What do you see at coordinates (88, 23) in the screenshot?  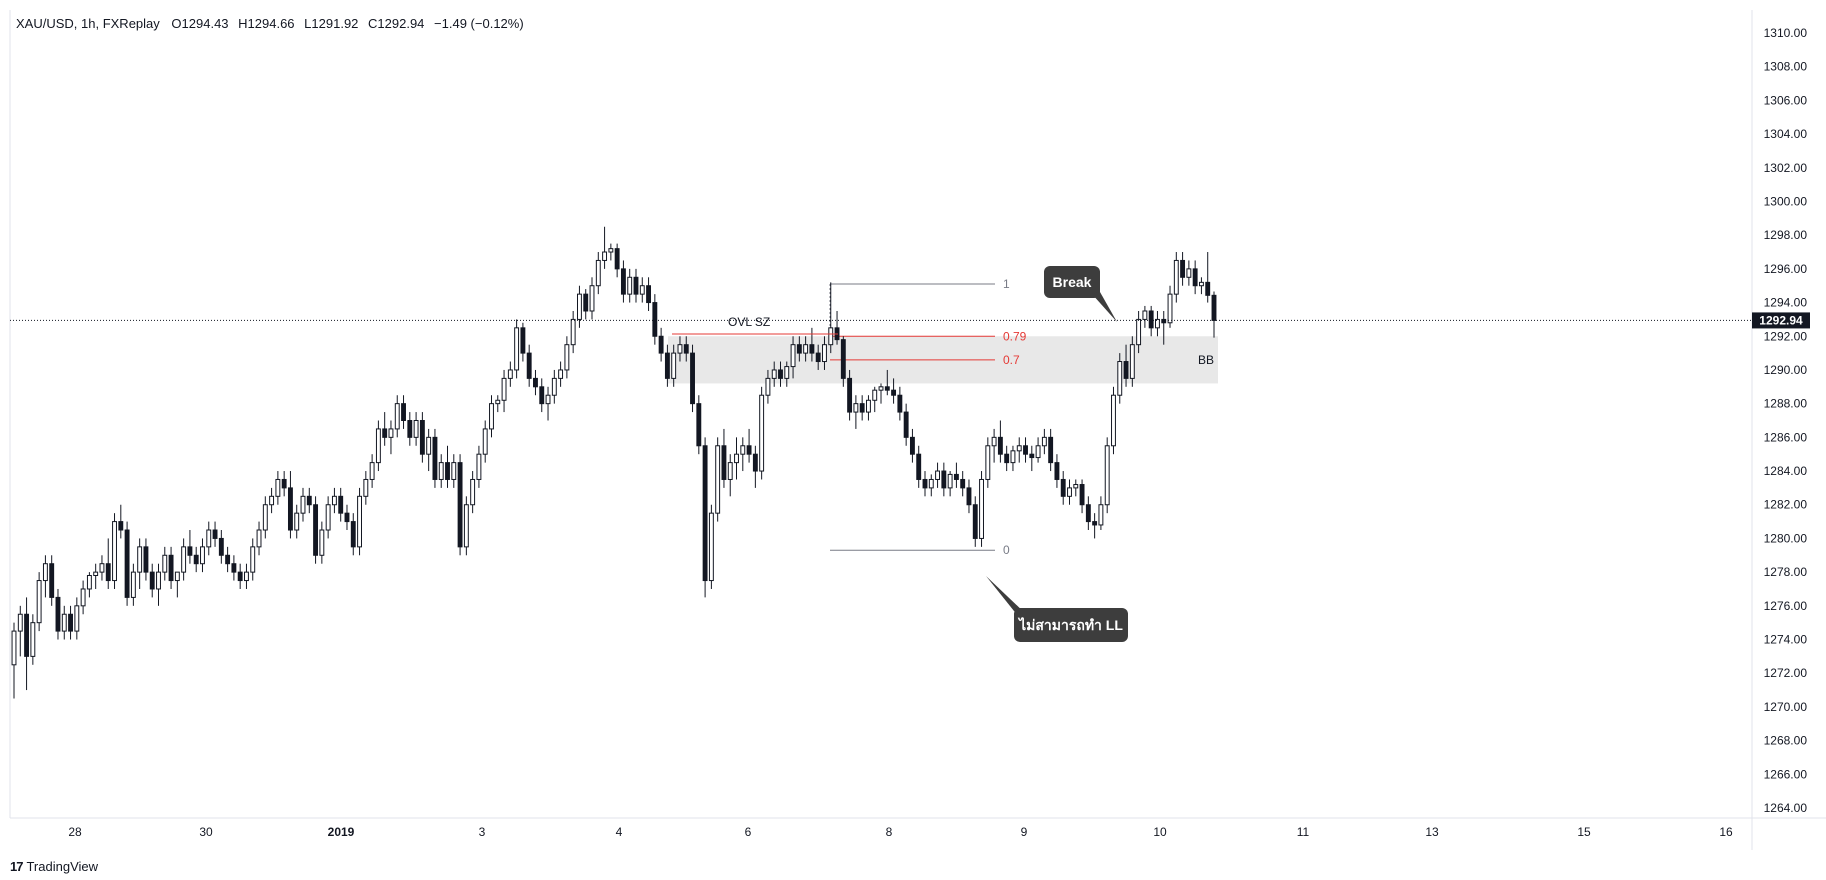 I see `symbol-text: XAU/USD, 1h, FXReplay` at bounding box center [88, 23].